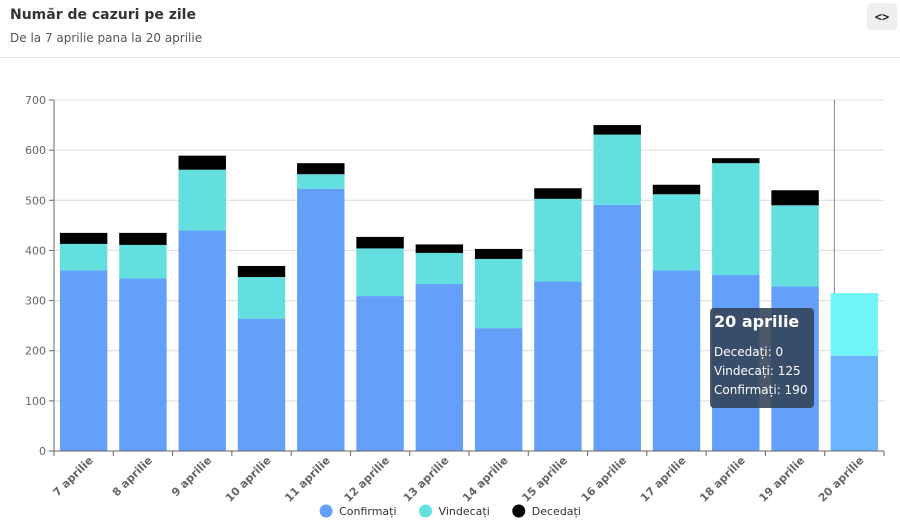  Describe the element at coordinates (202, 162) in the screenshot. I see `bar-9-aprilie-decedați` at that location.